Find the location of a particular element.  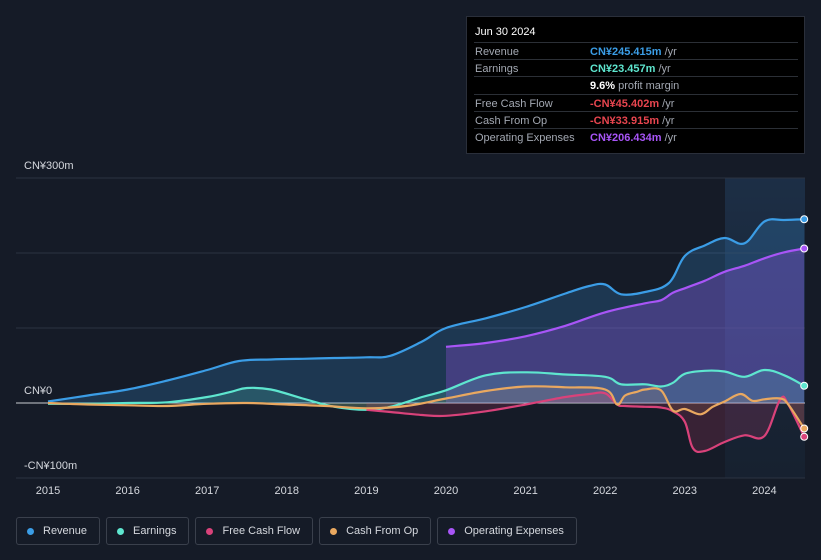

tooltip-date: Jun 30 2024 is located at coordinates (505, 32).